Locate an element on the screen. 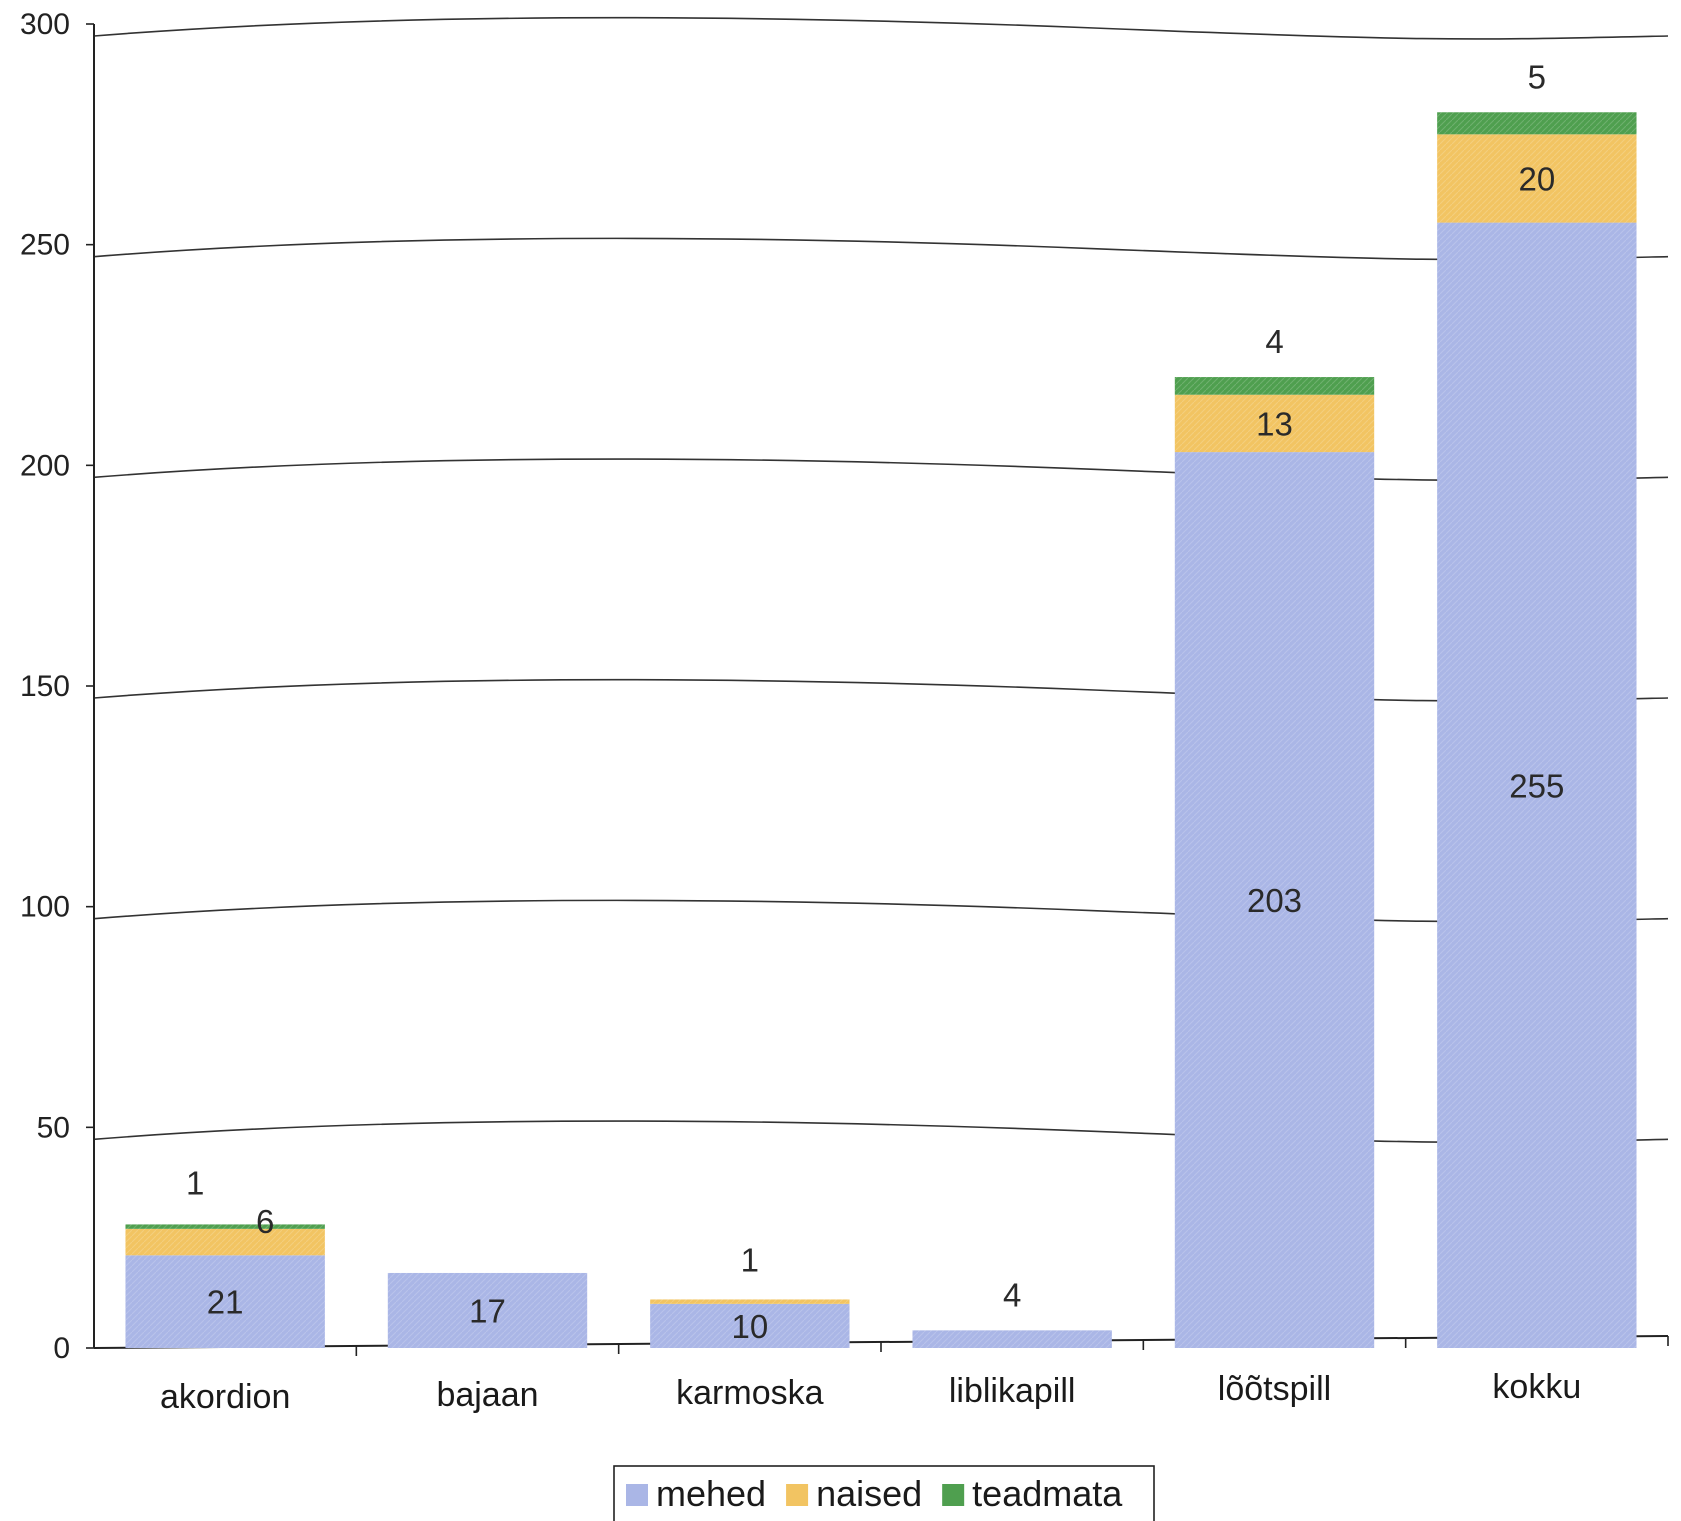  data-label-teadmata: 4 is located at coordinates (1274, 341).